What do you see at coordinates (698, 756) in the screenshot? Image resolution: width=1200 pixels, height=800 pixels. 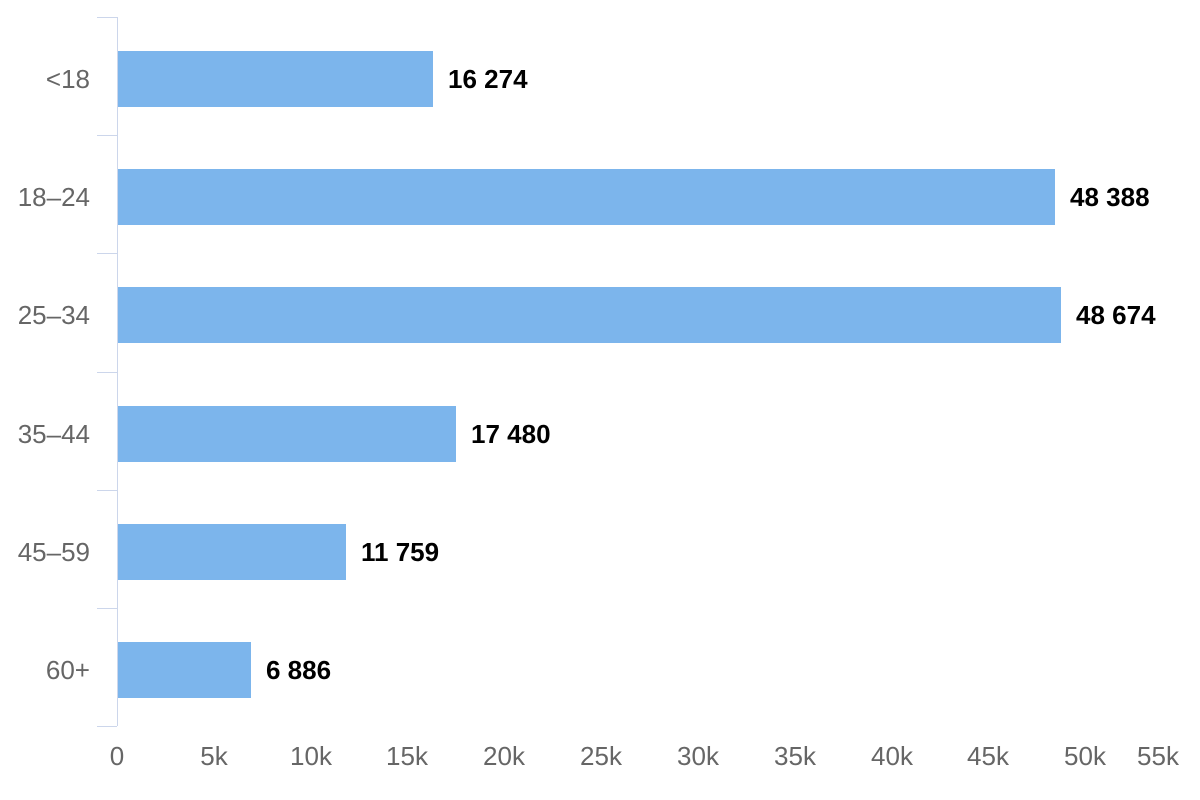 I see `x-axis-tick-label: 30k` at bounding box center [698, 756].